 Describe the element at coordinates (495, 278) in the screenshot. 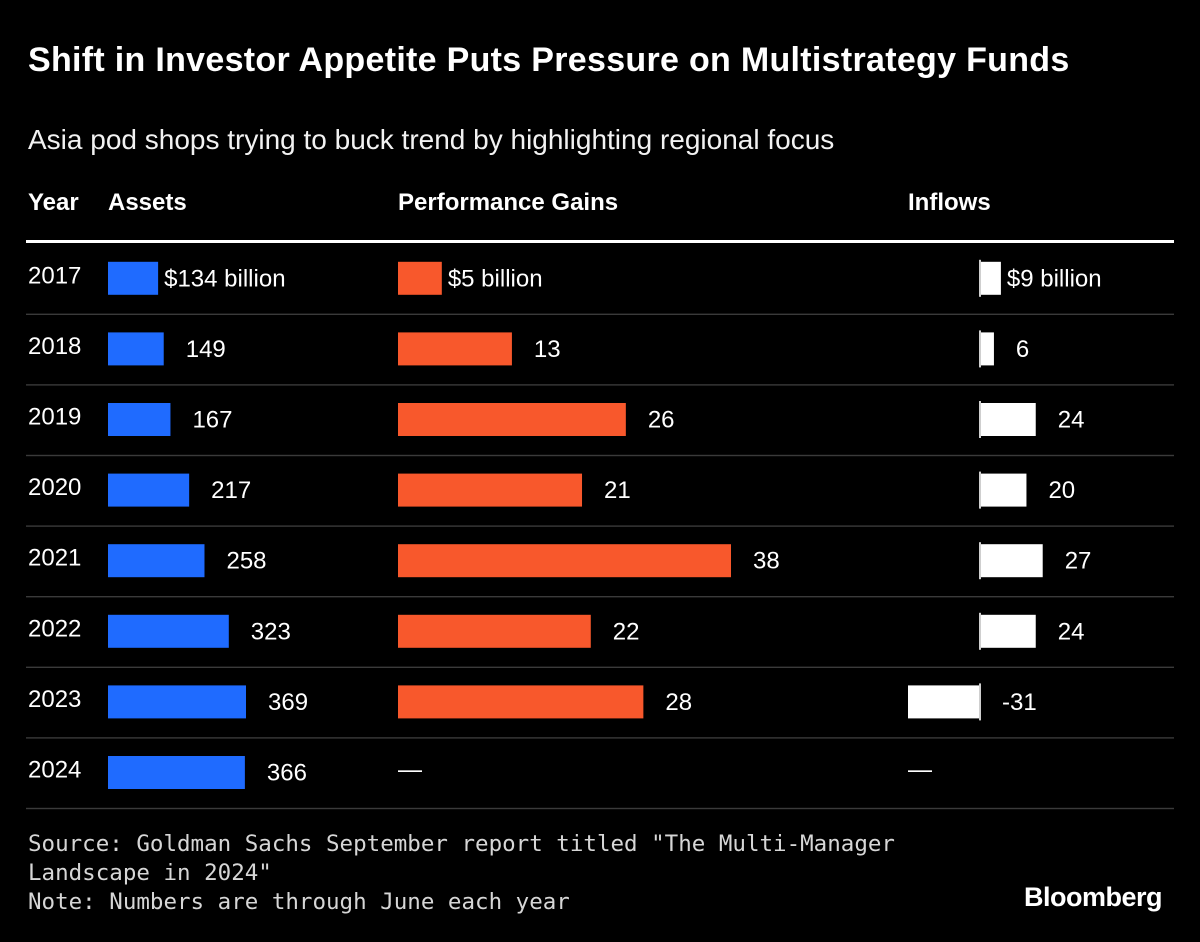

I see `gains-value-label: $5 billion` at that location.